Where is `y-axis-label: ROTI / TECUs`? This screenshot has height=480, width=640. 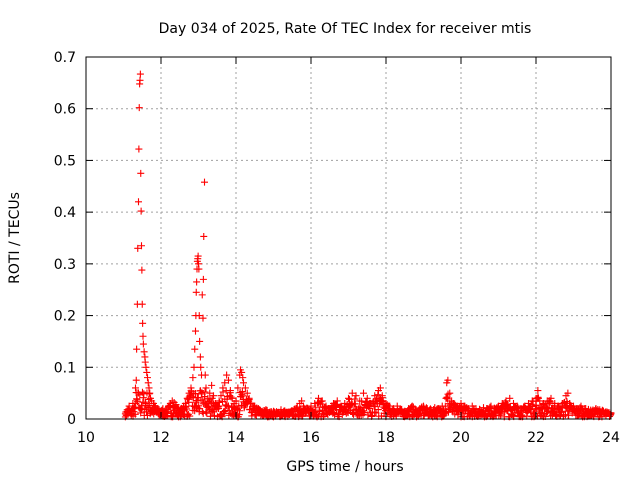
y-axis-label: ROTI / TECUs is located at coordinates (15, 238).